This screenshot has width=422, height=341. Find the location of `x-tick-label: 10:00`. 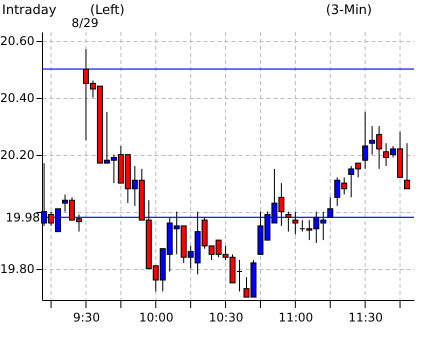

x-tick-label: 10:00 is located at coordinates (156, 317).